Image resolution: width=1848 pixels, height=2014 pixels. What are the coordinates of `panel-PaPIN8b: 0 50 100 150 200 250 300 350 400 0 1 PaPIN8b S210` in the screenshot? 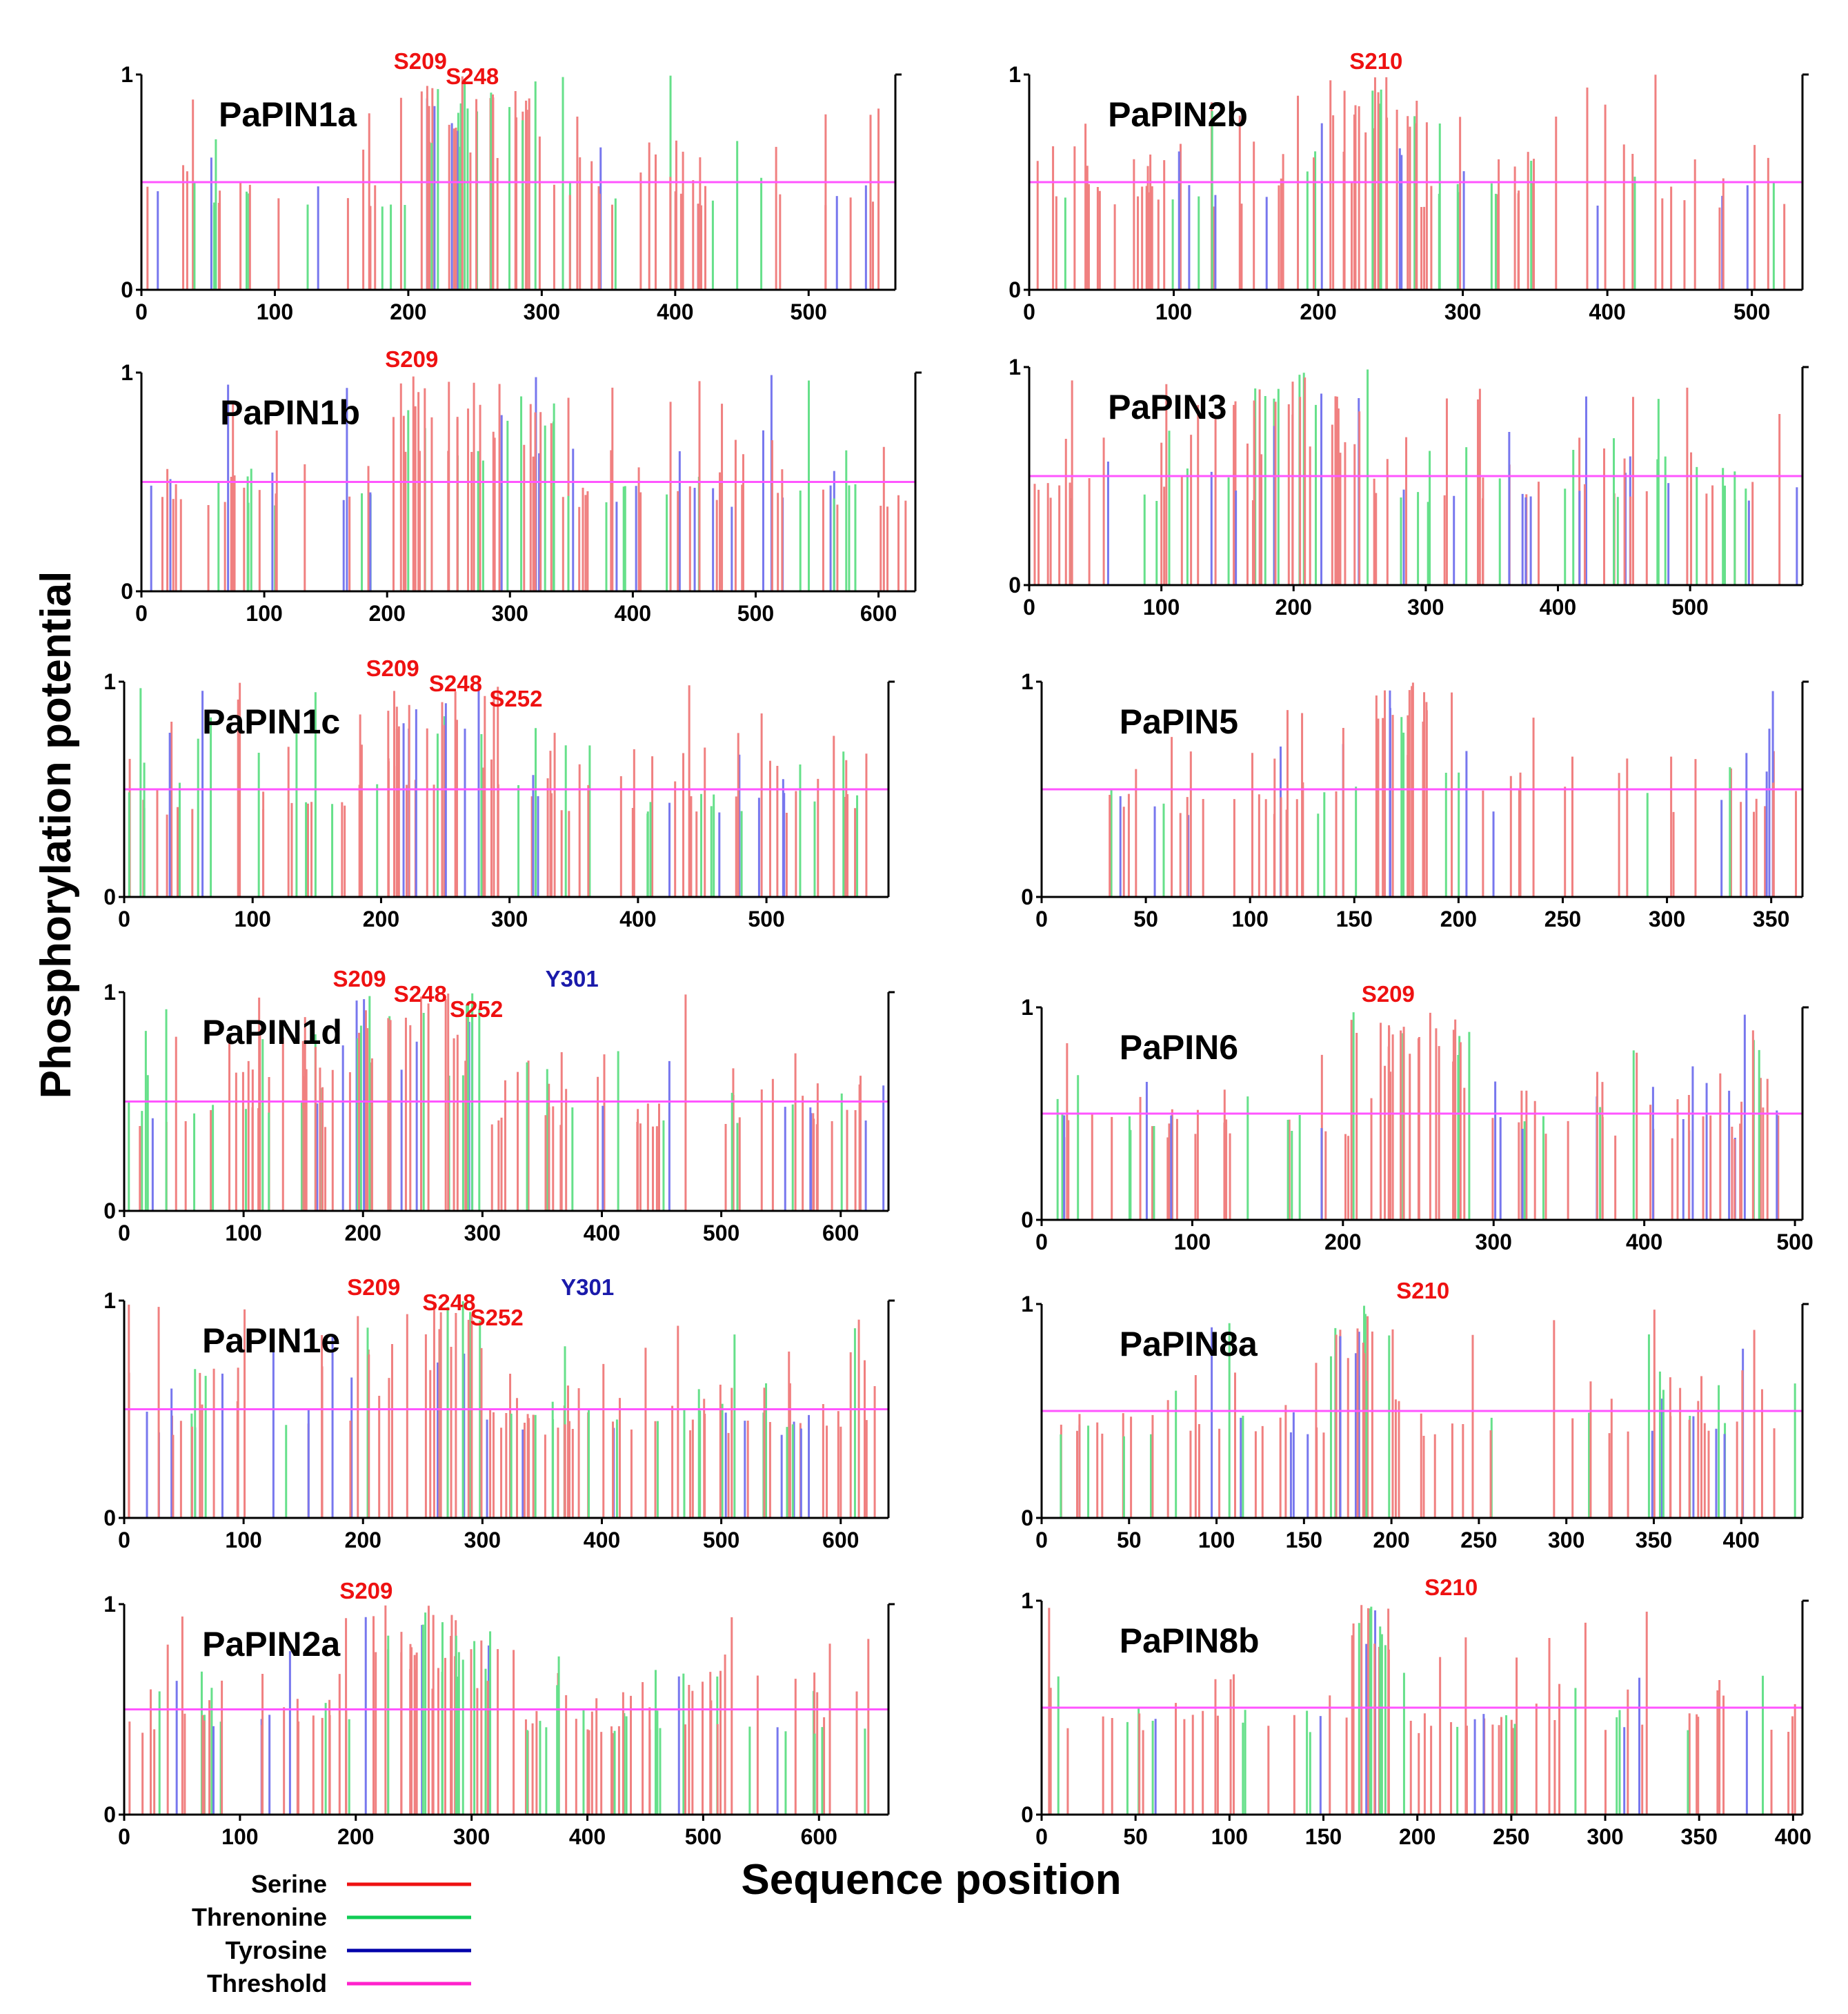 It's located at (1416, 1711).